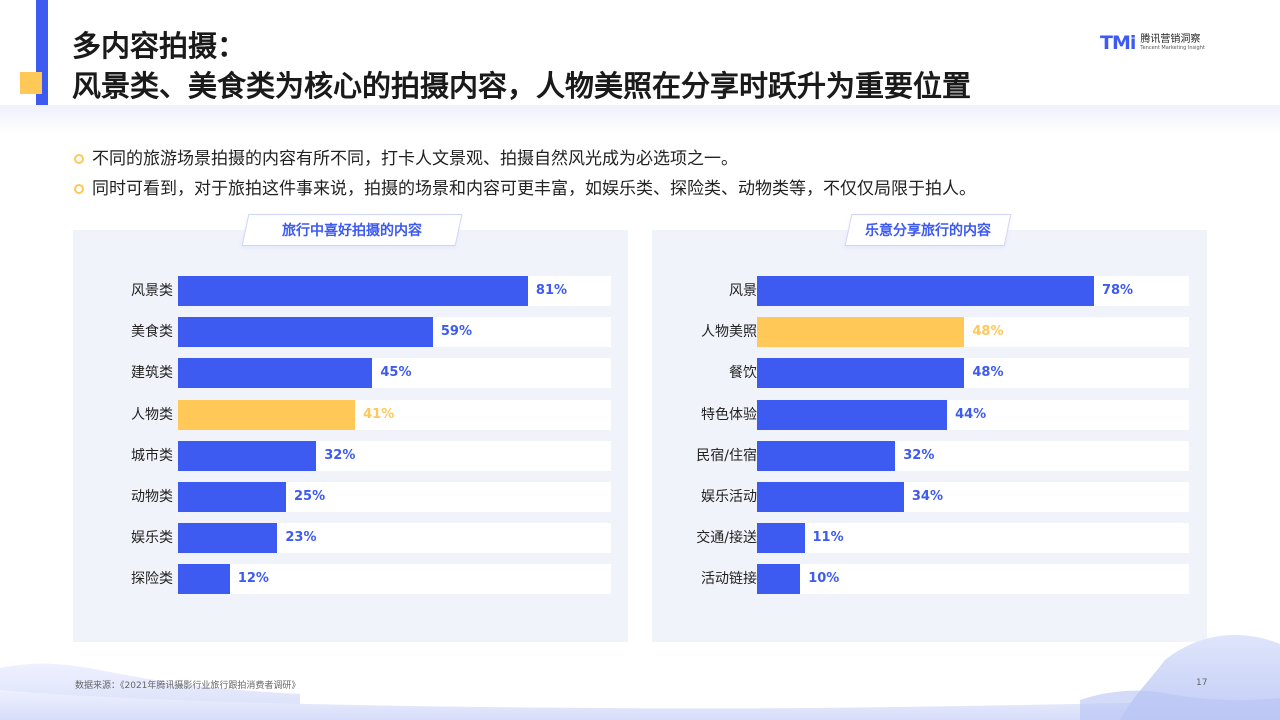 The image size is (1280, 720). What do you see at coordinates (394, 538) in the screenshot?
I see `bar-track: 23%` at bounding box center [394, 538].